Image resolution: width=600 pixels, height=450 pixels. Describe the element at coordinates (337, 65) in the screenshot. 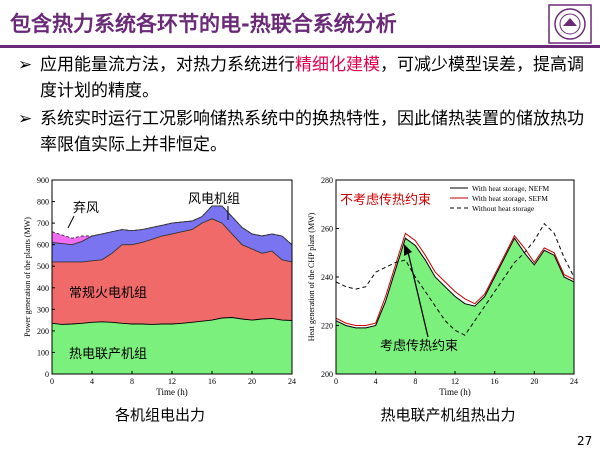

I see `bullet-highlight-text: 精细化建模` at that location.